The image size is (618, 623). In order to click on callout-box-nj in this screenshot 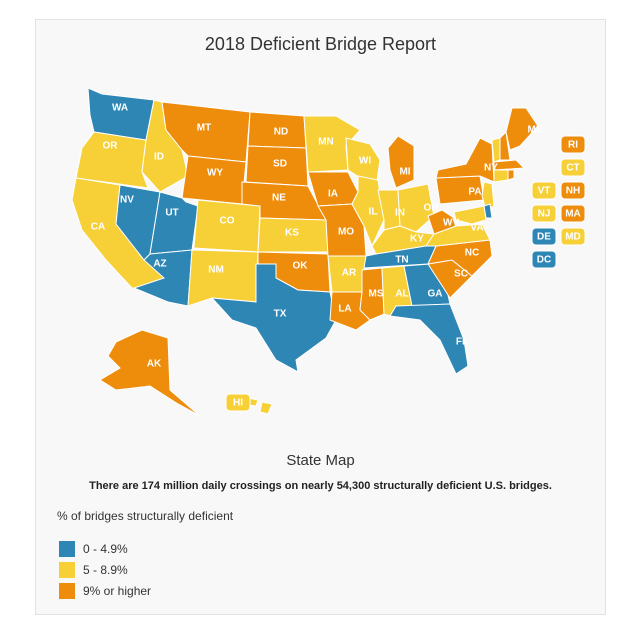, I will do `click(544, 213)`.